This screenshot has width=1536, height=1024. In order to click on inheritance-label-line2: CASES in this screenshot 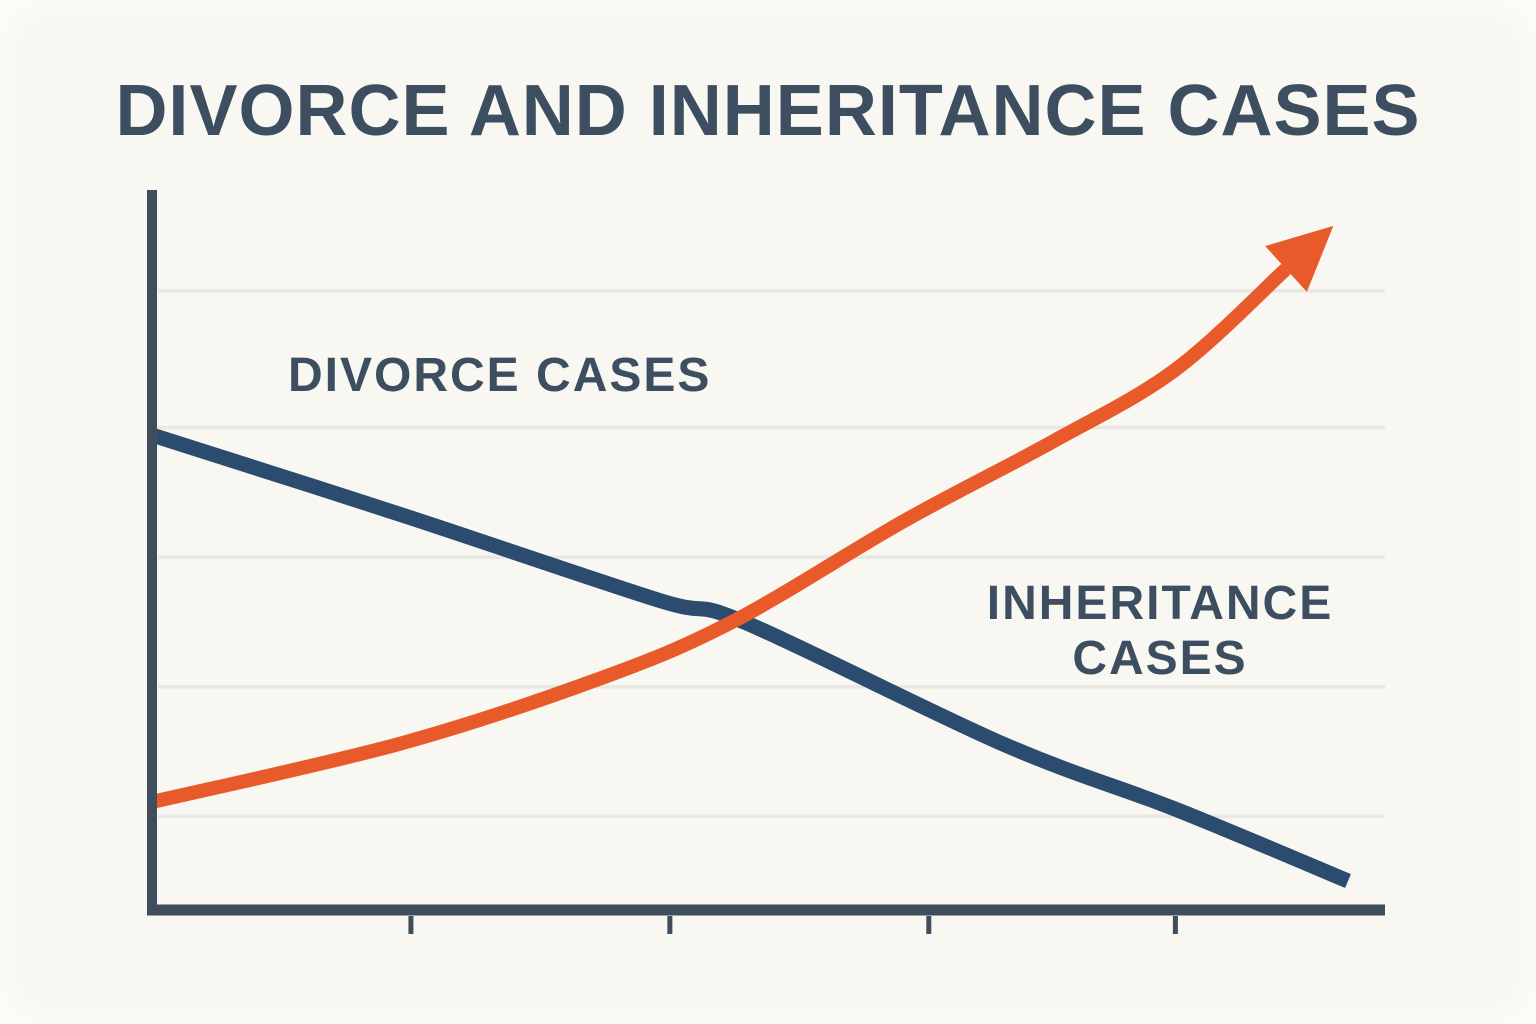, I will do `click(1160, 659)`.